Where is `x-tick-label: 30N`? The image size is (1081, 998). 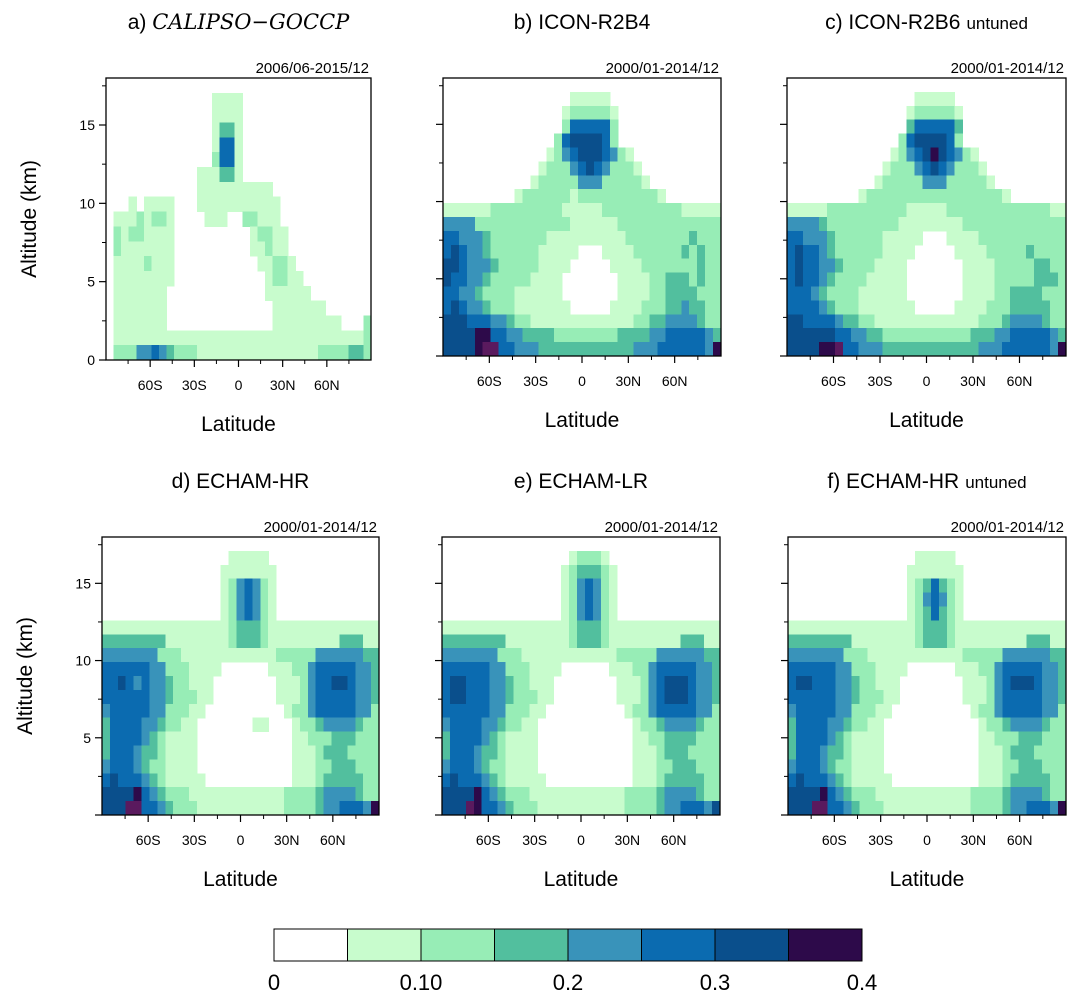 x-tick-label: 30N is located at coordinates (973, 840).